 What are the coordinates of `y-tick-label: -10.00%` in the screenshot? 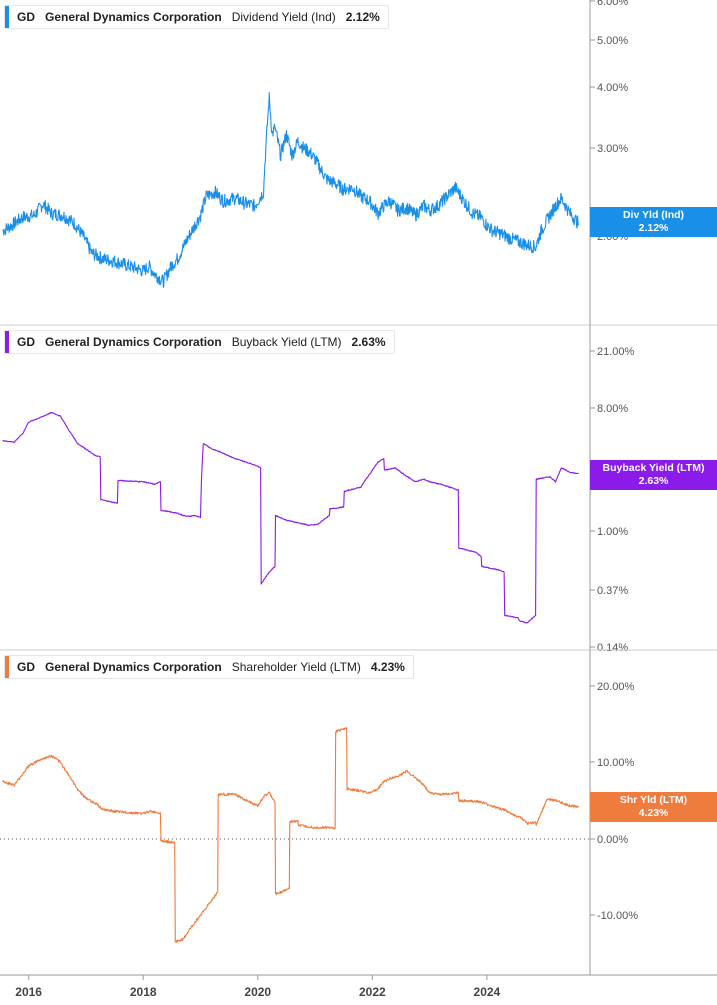 It's located at (617, 916).